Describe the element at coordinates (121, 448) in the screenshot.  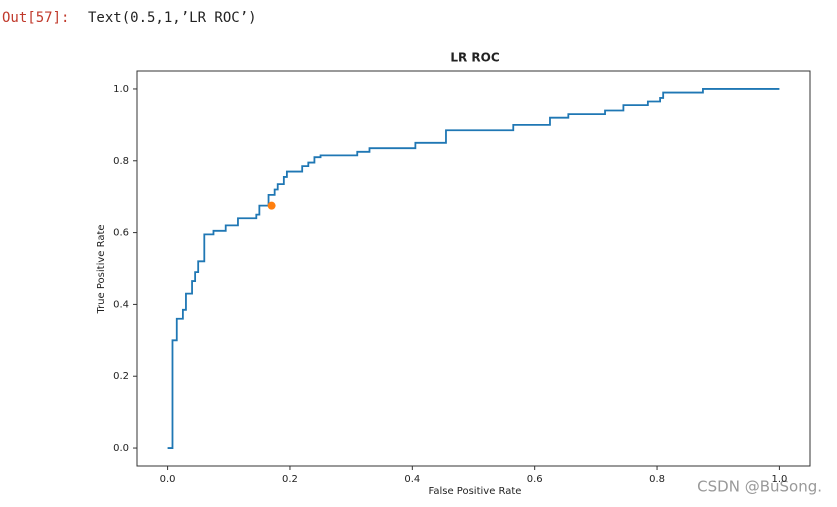
I see `y-tick-label: 0.0` at that location.